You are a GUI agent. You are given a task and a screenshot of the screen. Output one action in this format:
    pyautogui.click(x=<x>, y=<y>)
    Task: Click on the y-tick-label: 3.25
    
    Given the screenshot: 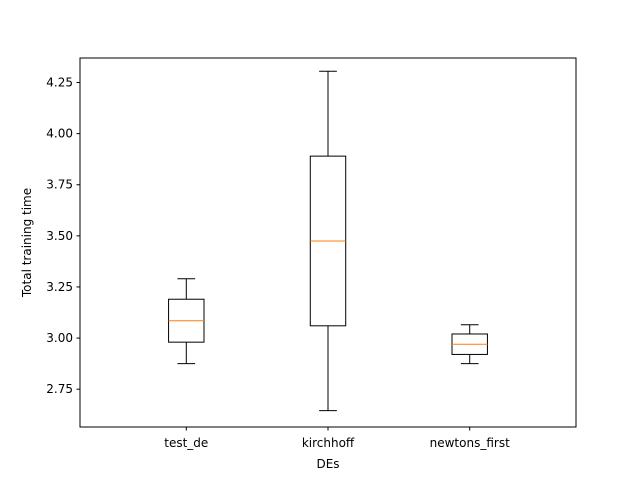 What is the action you would take?
    pyautogui.click(x=59, y=287)
    